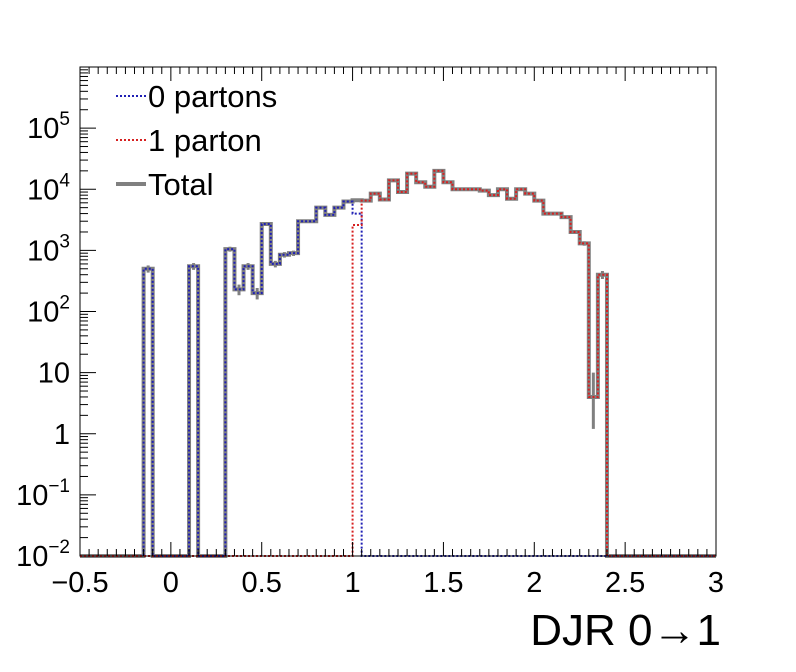  Describe the element at coordinates (262, 583) in the screenshot. I see `x-tick-label: 0.5` at that location.